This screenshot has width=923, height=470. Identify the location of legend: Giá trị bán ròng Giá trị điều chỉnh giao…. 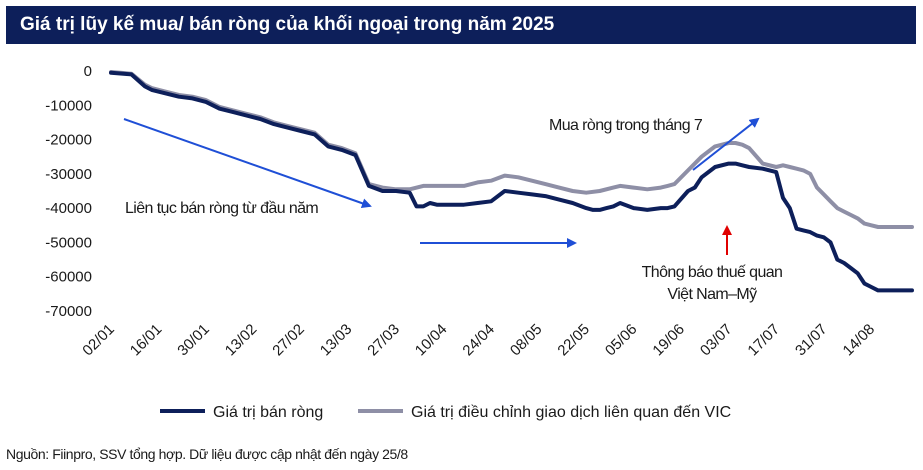
(445, 412).